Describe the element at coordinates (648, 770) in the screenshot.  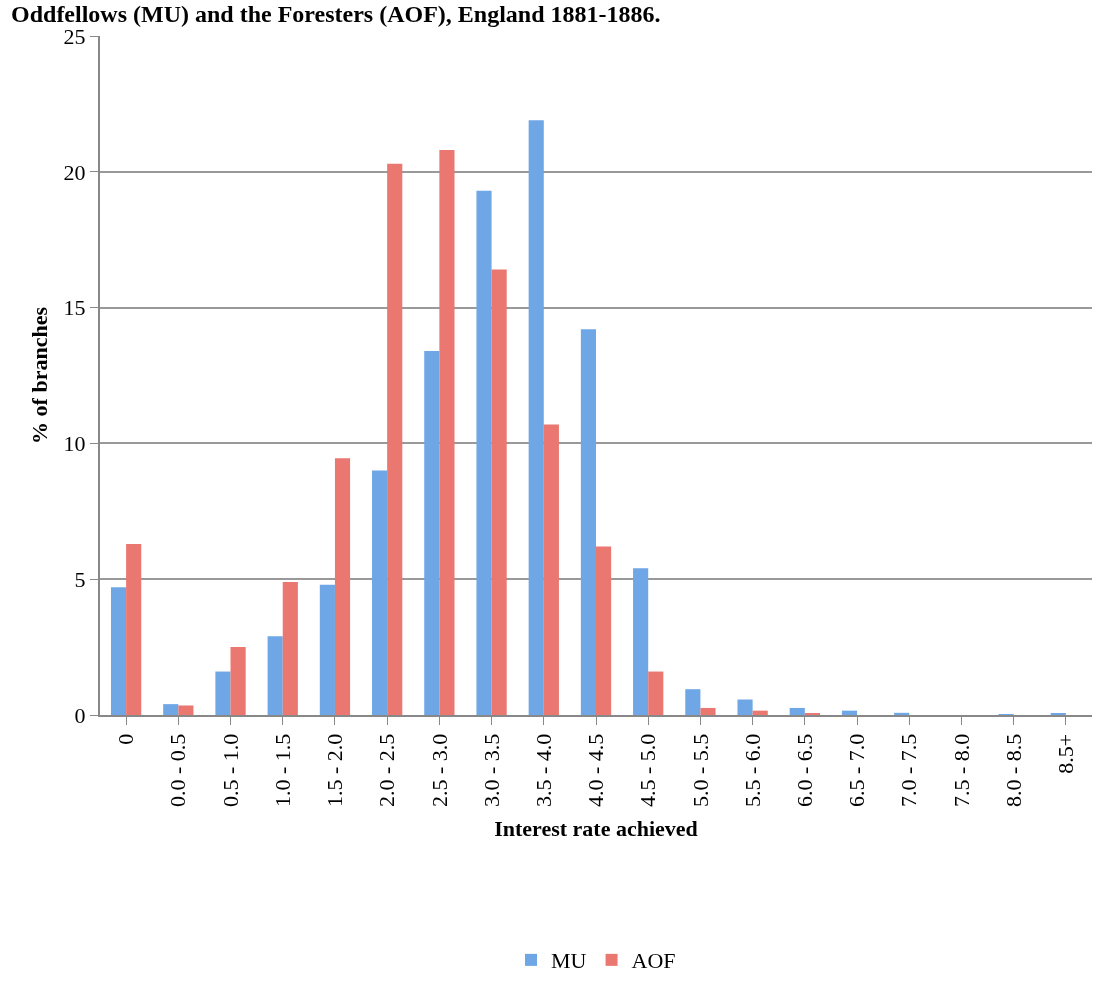
I see `x-tick-label: 4.5 - 5.0` at that location.